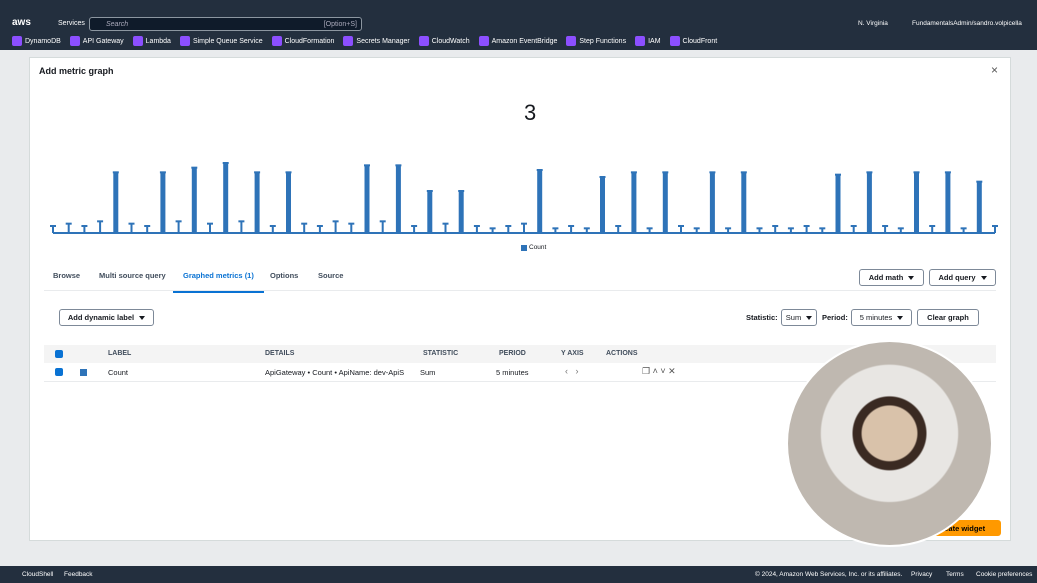 The height and width of the screenshot is (583, 1037). What do you see at coordinates (1004, 574) in the screenshot?
I see `footer-link: Cookie preferences` at bounding box center [1004, 574].